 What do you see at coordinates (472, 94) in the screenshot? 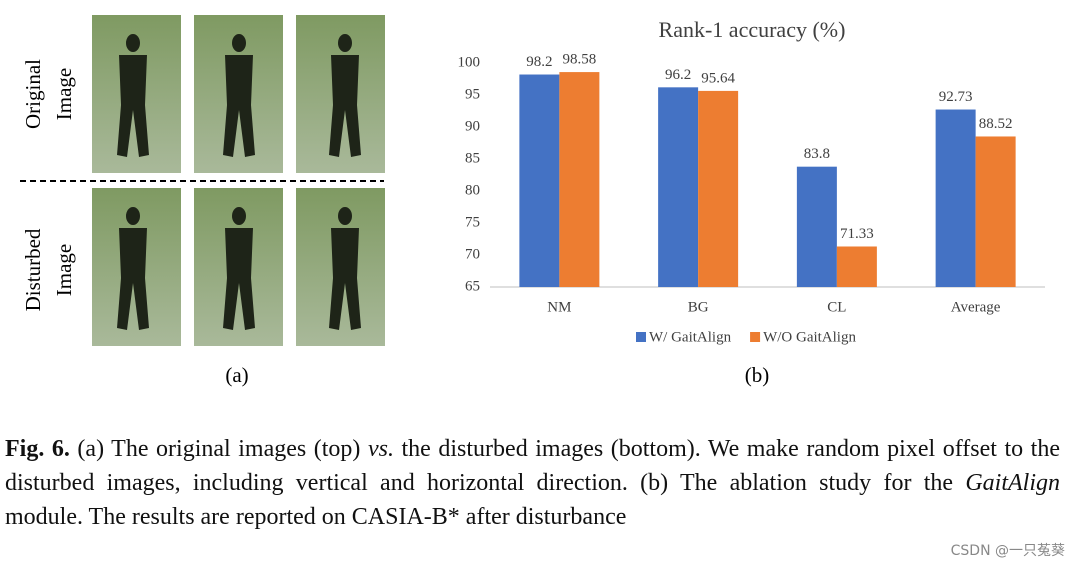
I see `y-tick-label: 95` at bounding box center [472, 94].